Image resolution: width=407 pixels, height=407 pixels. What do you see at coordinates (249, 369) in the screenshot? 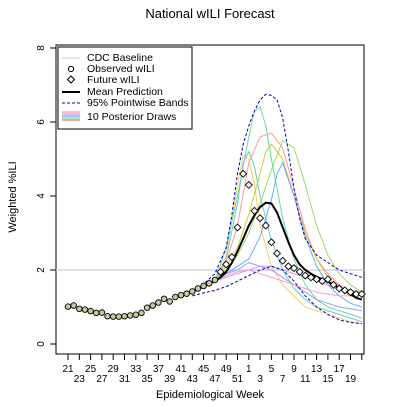
I see `x-tick-label-1: 1` at bounding box center [249, 369].